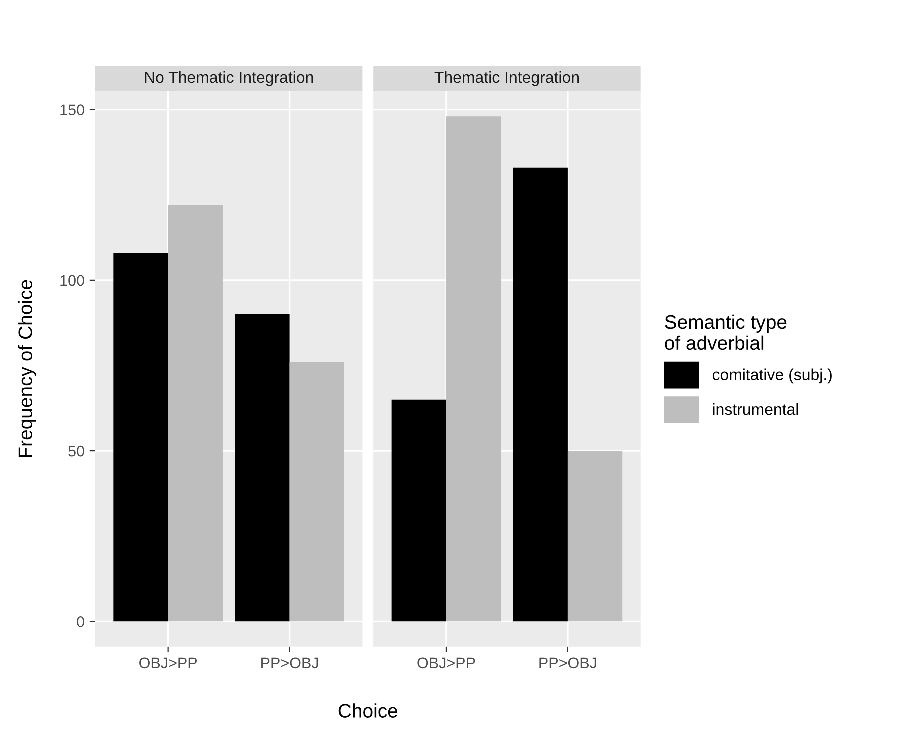  I want to click on chart-title: Thematic Integration, so click(506, 78).